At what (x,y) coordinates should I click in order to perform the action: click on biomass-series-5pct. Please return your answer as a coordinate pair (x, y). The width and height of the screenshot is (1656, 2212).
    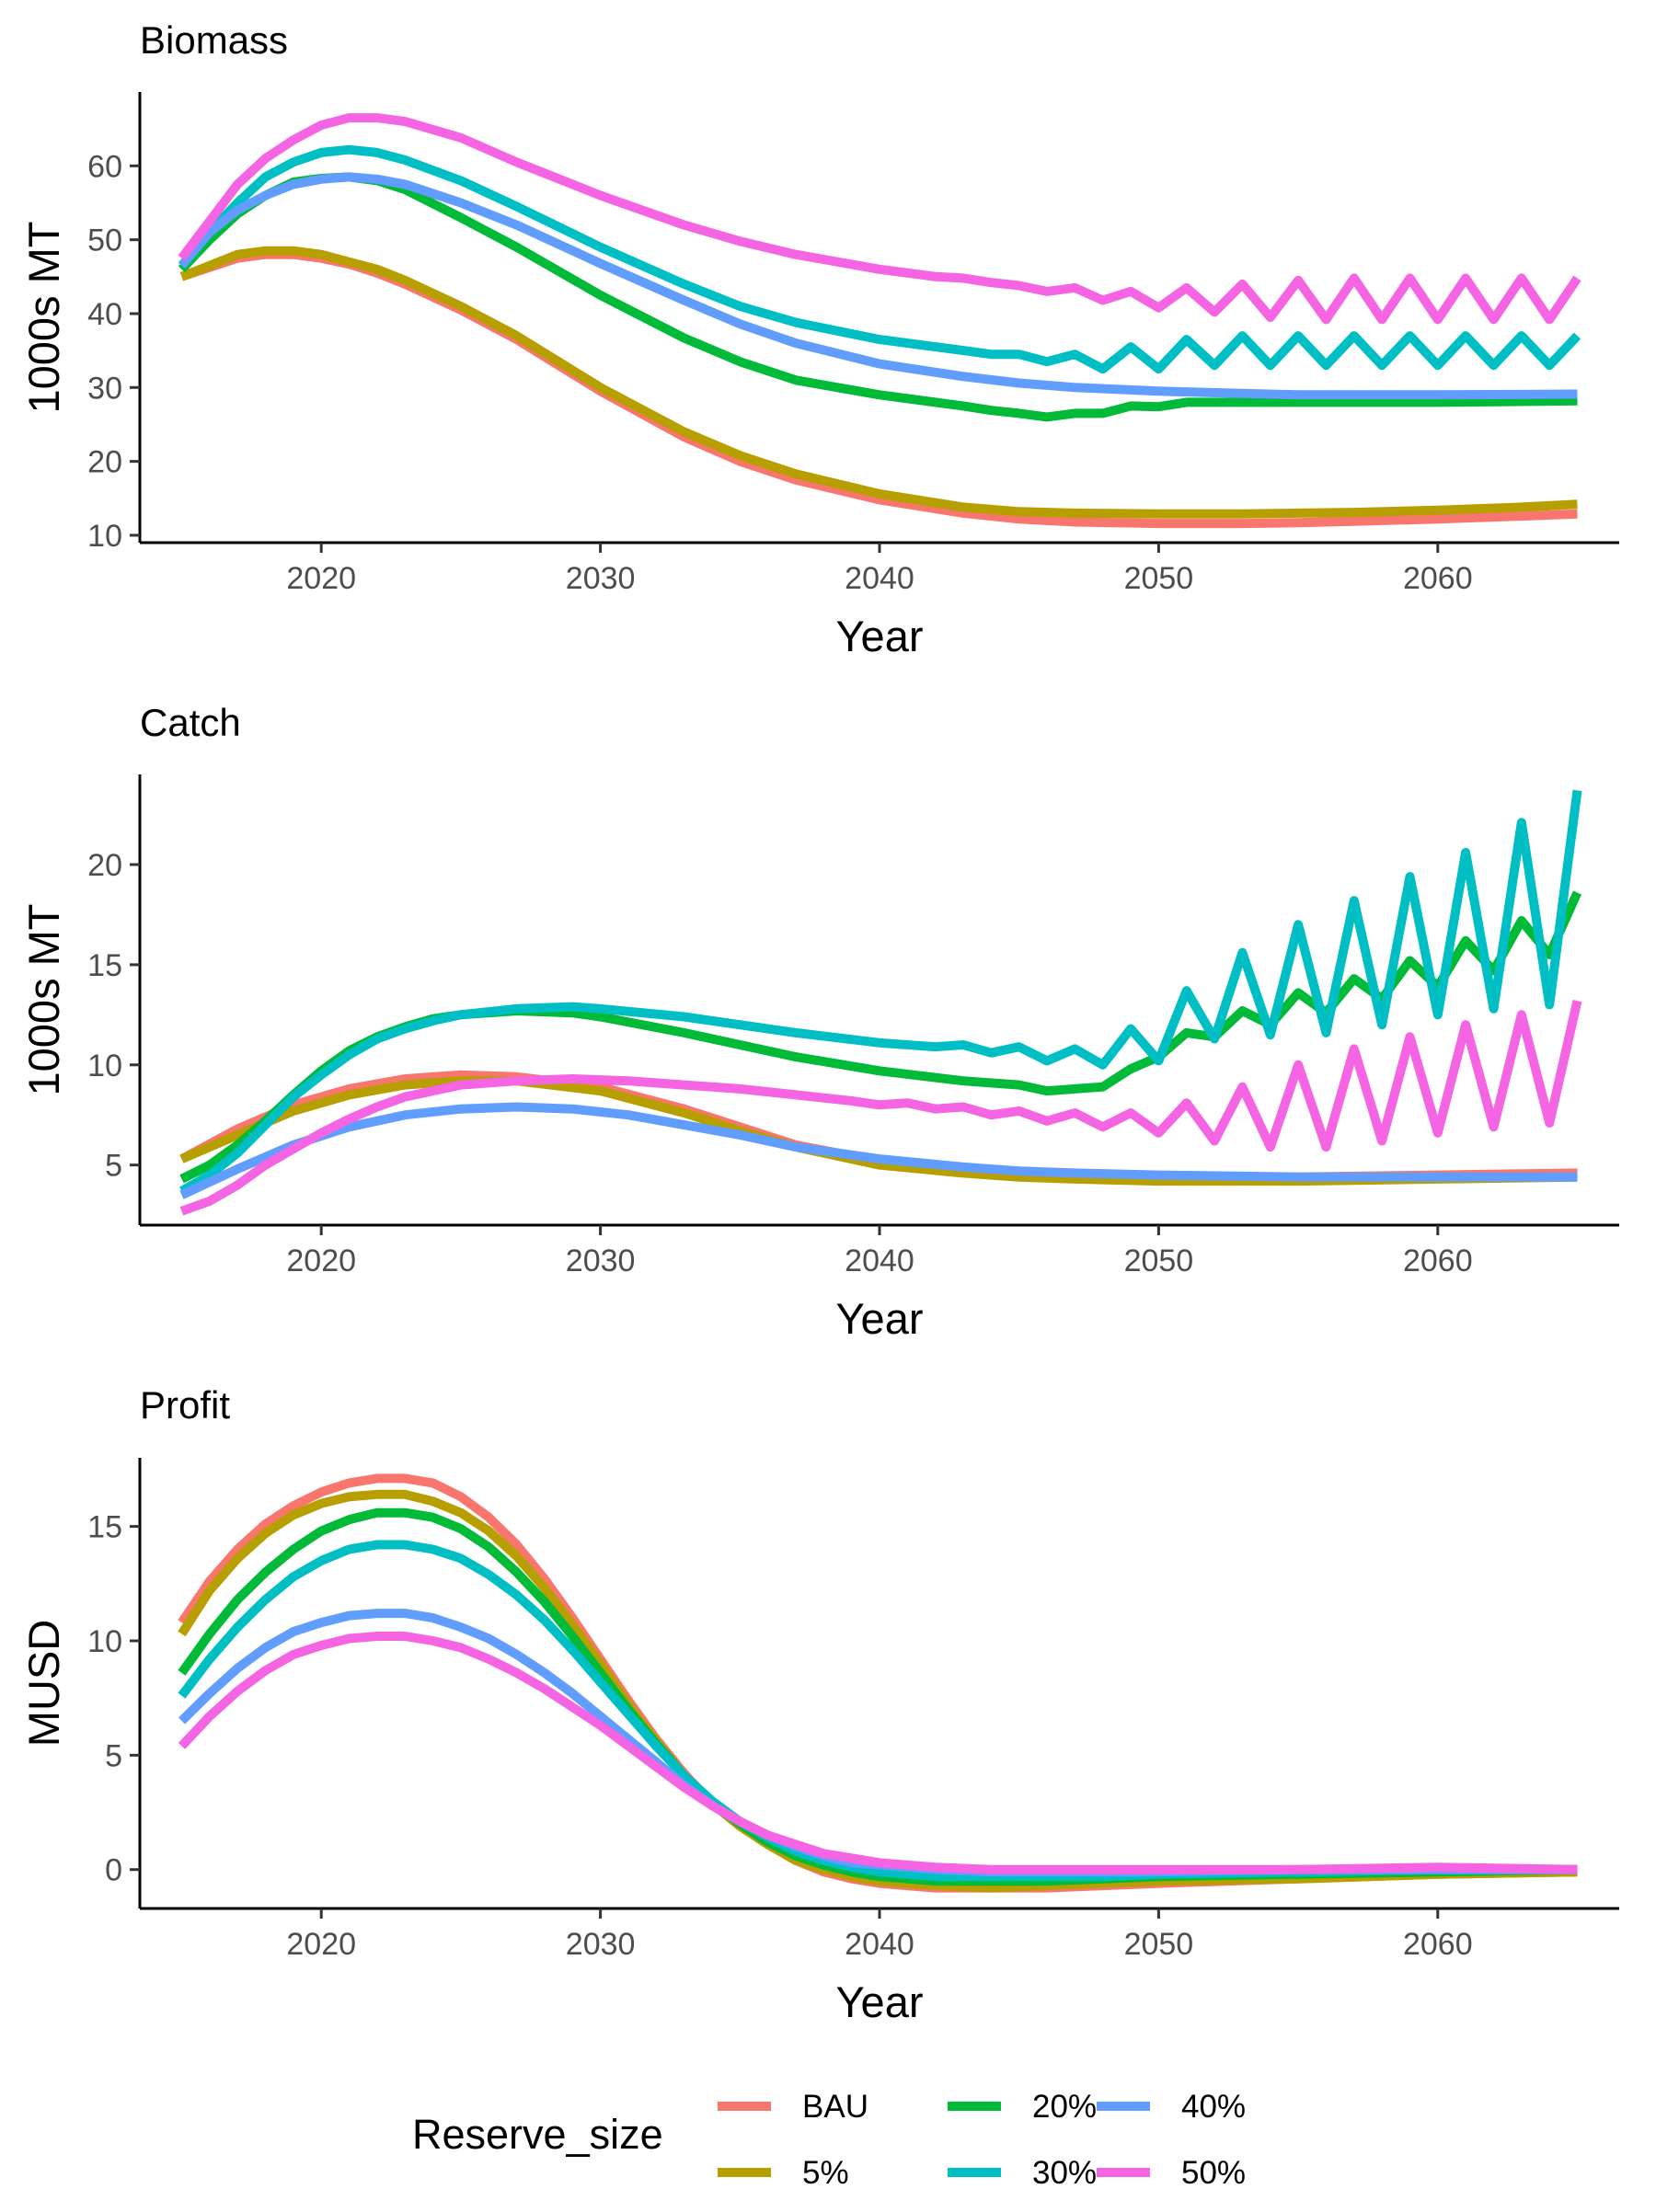
    Looking at the image, I should click on (878, 382).